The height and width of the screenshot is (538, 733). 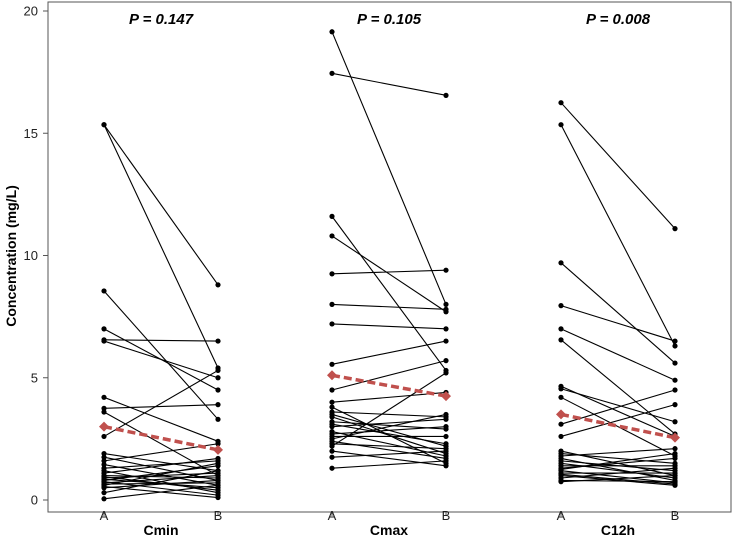 What do you see at coordinates (389, 530) in the screenshot?
I see `group-label: Cmax` at bounding box center [389, 530].